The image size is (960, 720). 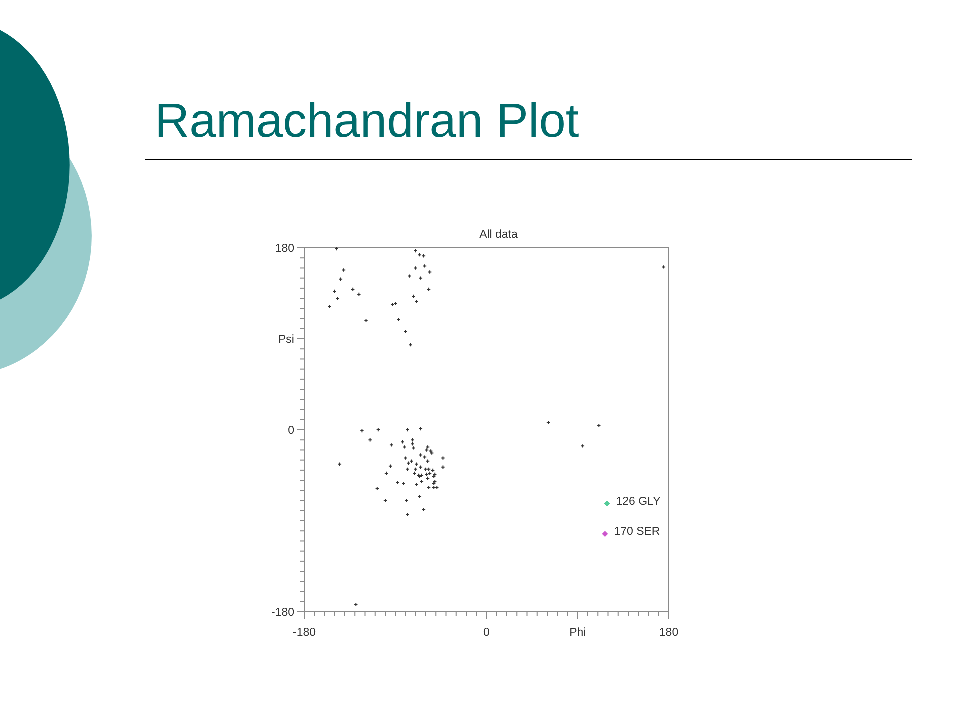 I want to click on y-tick-label: Psi, so click(x=286, y=340).